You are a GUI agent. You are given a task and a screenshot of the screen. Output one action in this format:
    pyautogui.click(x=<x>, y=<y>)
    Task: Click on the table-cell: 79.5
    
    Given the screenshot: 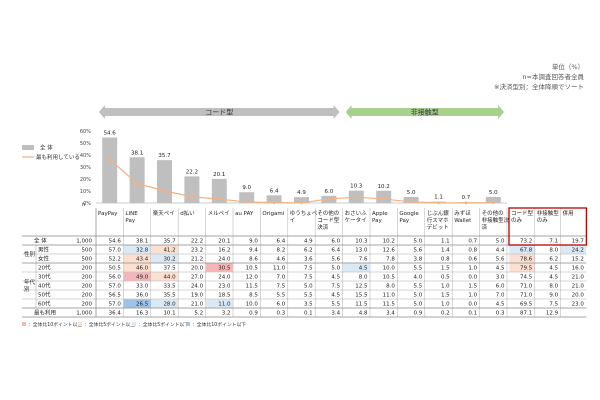 What is the action you would take?
    pyautogui.click(x=526, y=269)
    